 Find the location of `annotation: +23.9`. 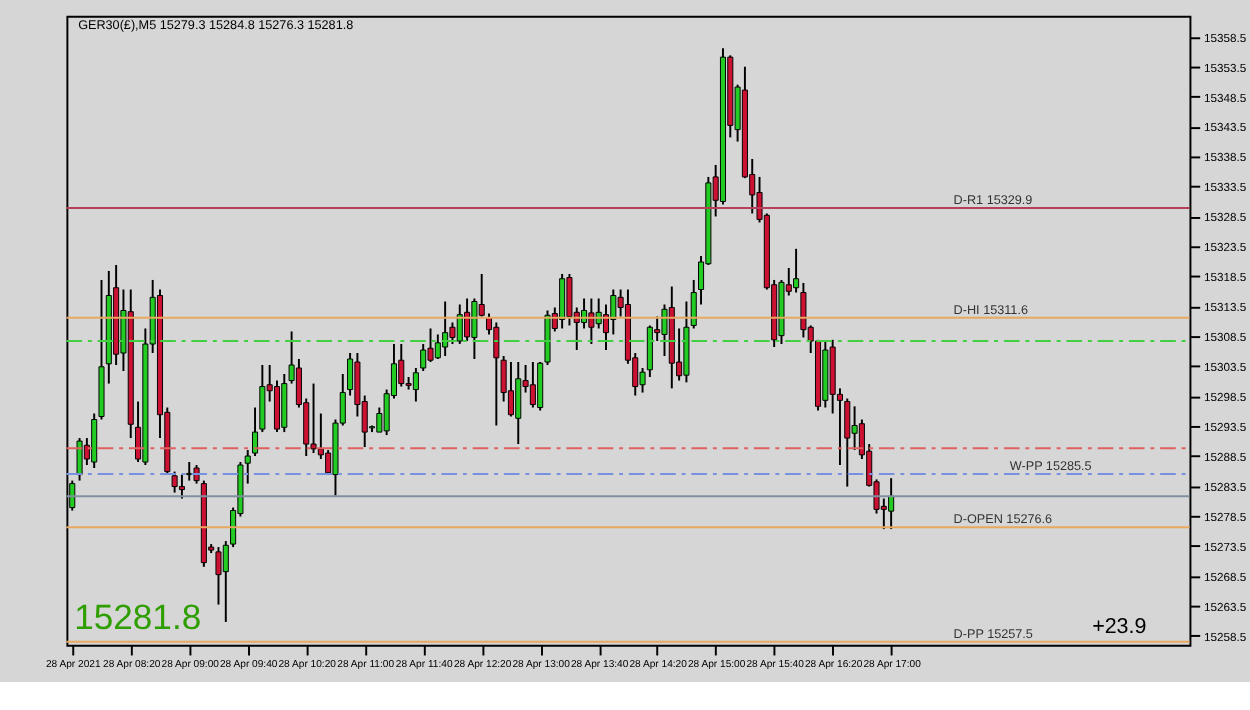

annotation: +23.9 is located at coordinates (1119, 626).